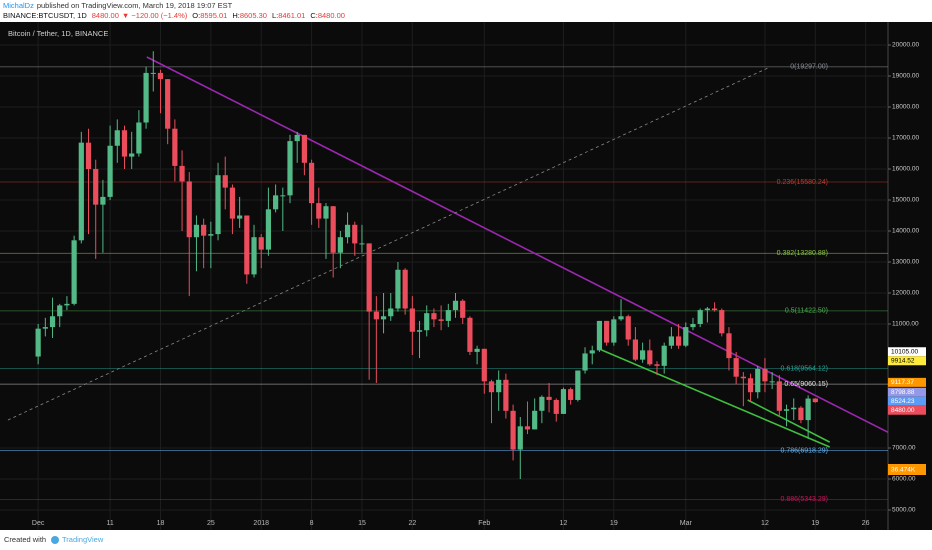 This screenshot has height=550, width=932. What do you see at coordinates (291, 15) in the screenshot?
I see `ohlc-value: 8461.01` at bounding box center [291, 15].